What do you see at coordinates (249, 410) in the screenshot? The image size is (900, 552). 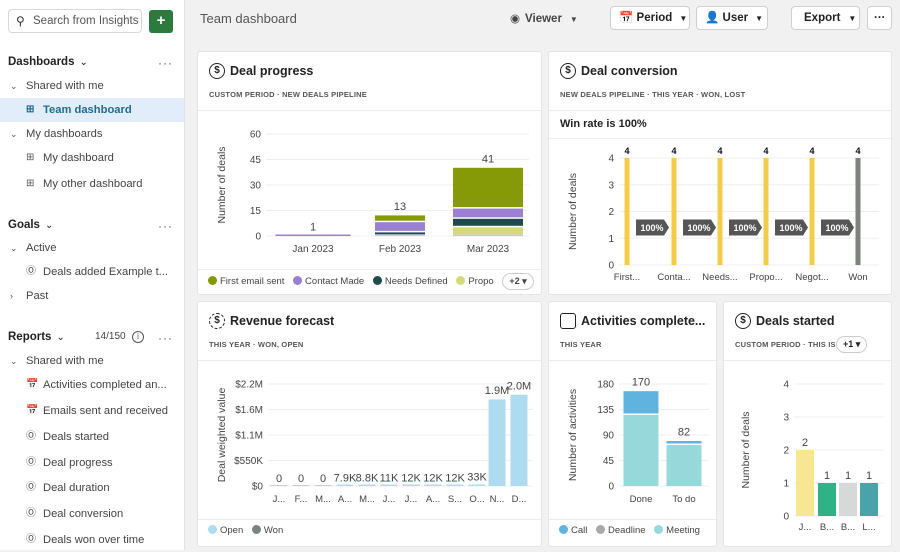 I see `y-tick-label: $1.6M` at bounding box center [249, 410].